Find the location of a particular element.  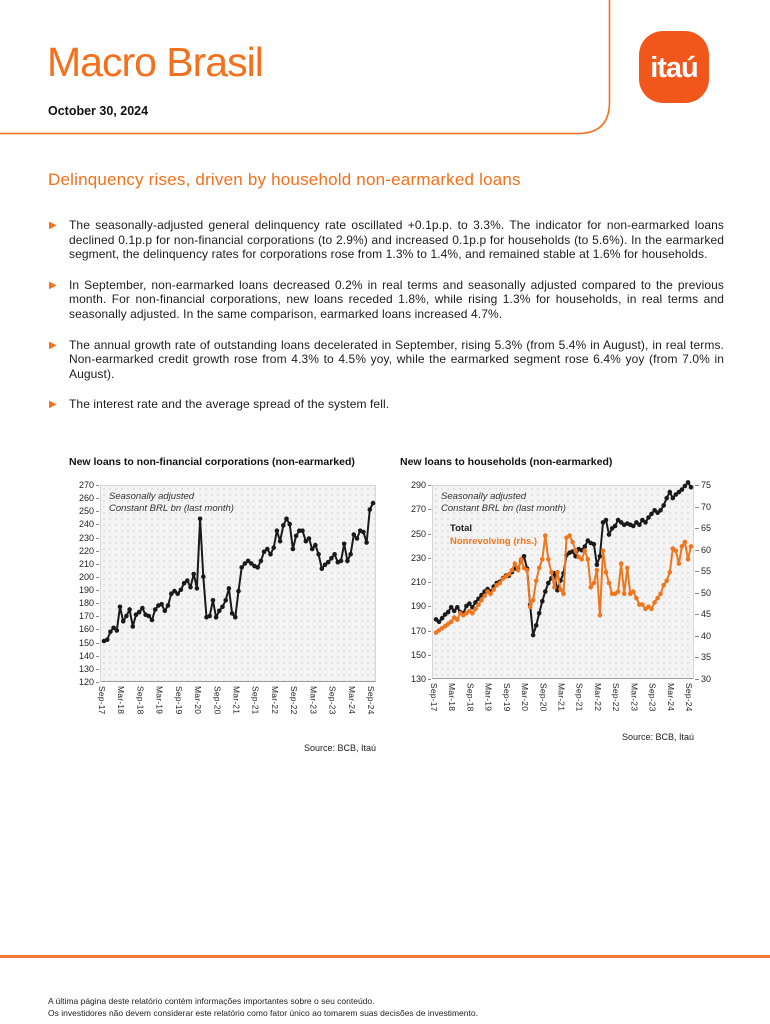

annotation-line: Seasonally adjusted is located at coordinates (152, 496).